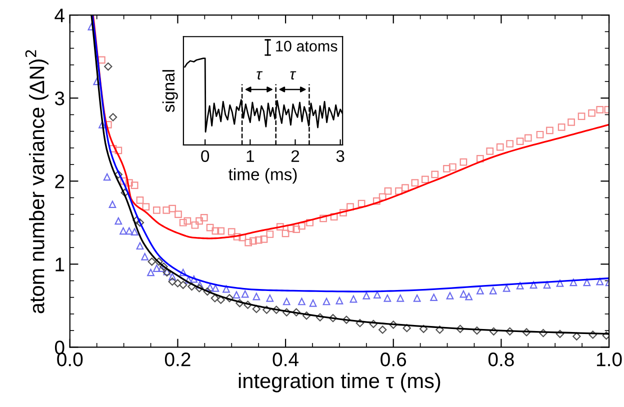  What do you see at coordinates (36, 182) in the screenshot?
I see `y-axis-title: atom number variance (ΔN)$^{2}$` at bounding box center [36, 182].